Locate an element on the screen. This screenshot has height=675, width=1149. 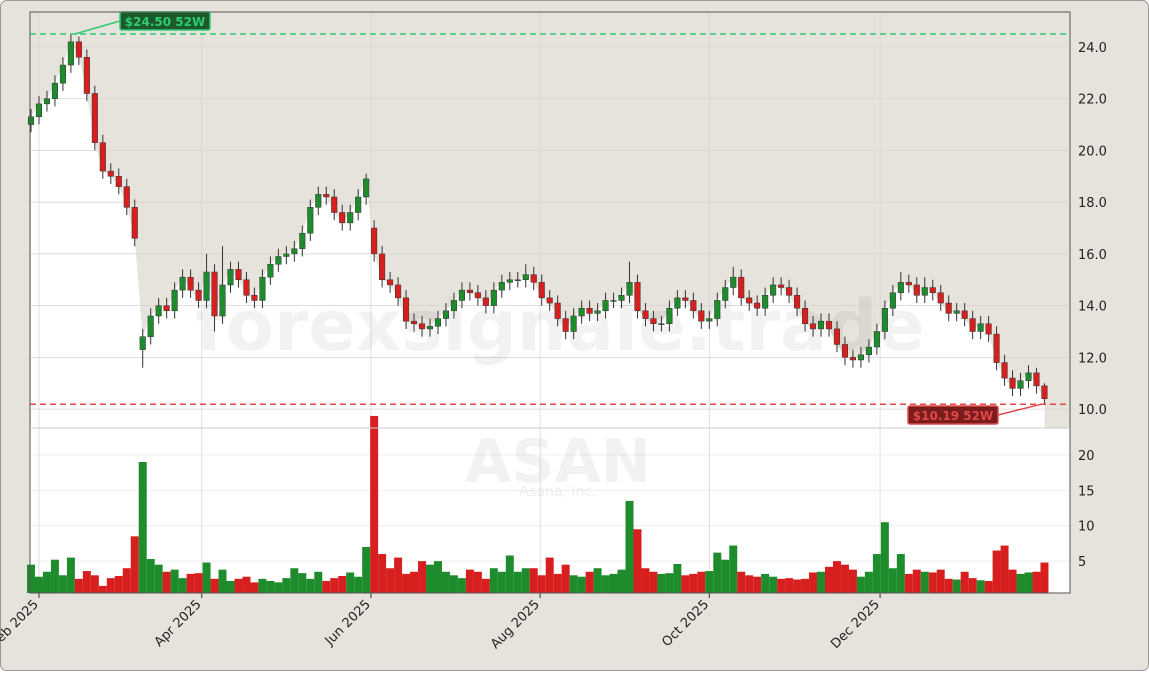
y-tick-label: 24.0 is located at coordinates (1092, 48).